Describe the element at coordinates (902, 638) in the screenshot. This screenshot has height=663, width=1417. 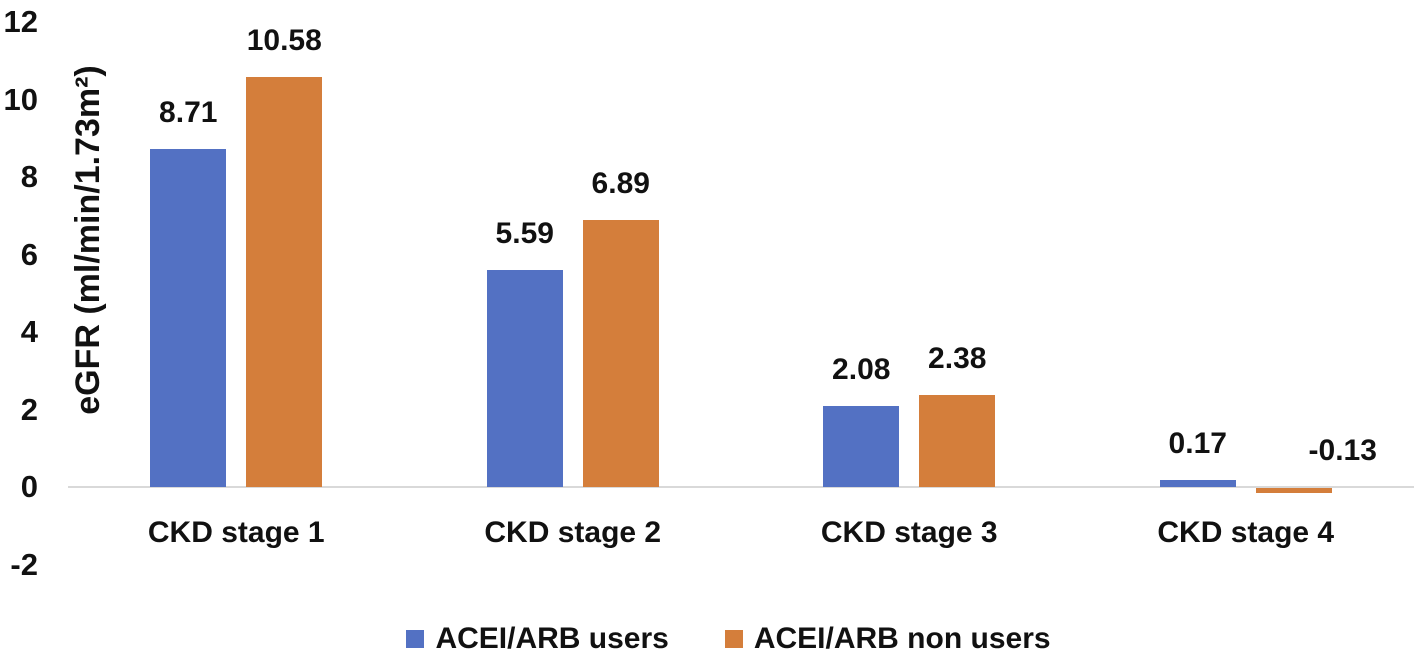
I see `legend-label: ACEI/ARB non users` at that location.